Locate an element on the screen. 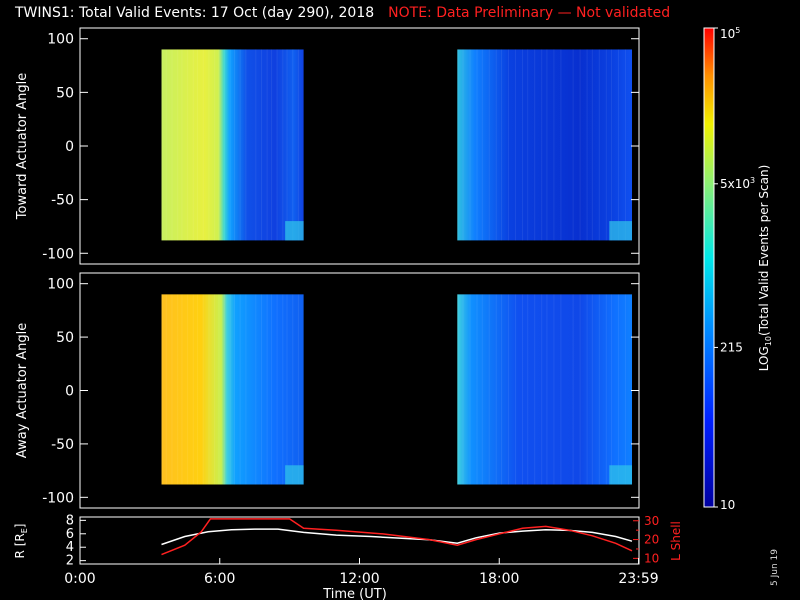 The width and height of the screenshot is (800, 600). x-tick-label: 18:00 is located at coordinates (499, 579).